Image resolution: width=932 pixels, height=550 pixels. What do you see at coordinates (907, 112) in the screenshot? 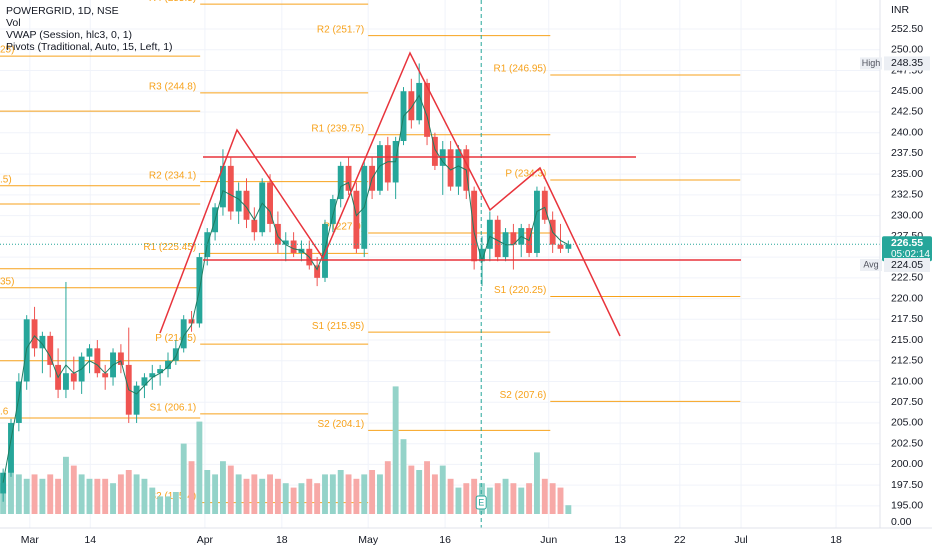
I see `y-tick-label: 242.50` at bounding box center [907, 112].